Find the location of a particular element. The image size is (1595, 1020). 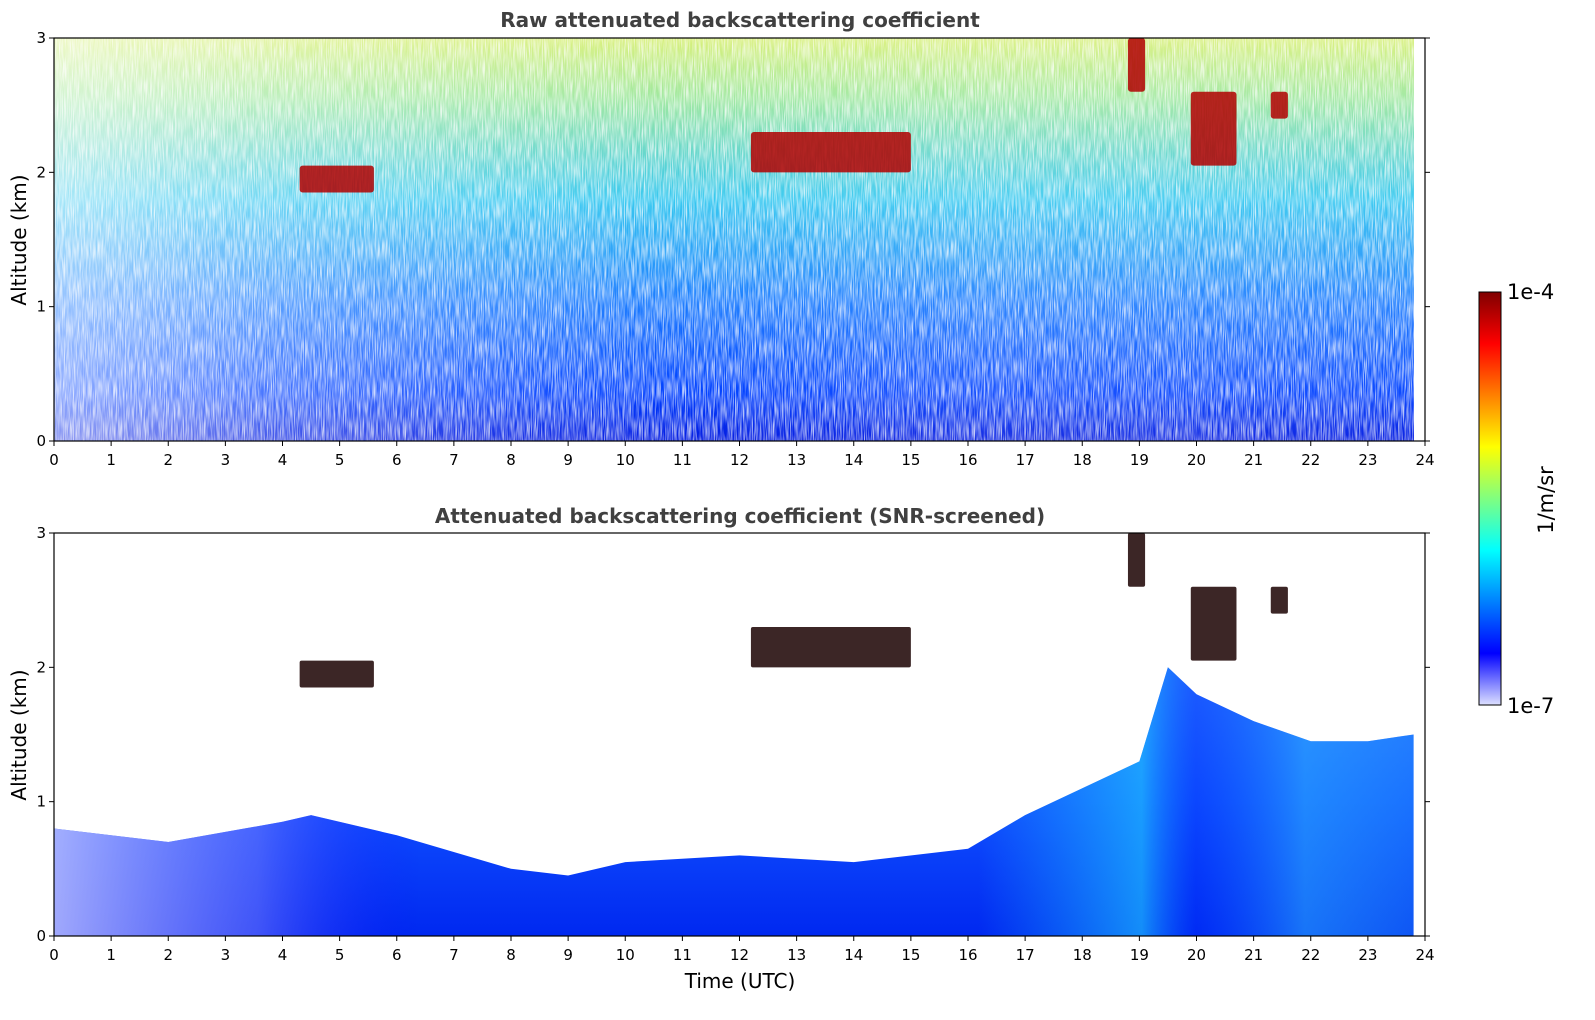

colorbar-max-label: 1e-4 is located at coordinates (1530, 292).